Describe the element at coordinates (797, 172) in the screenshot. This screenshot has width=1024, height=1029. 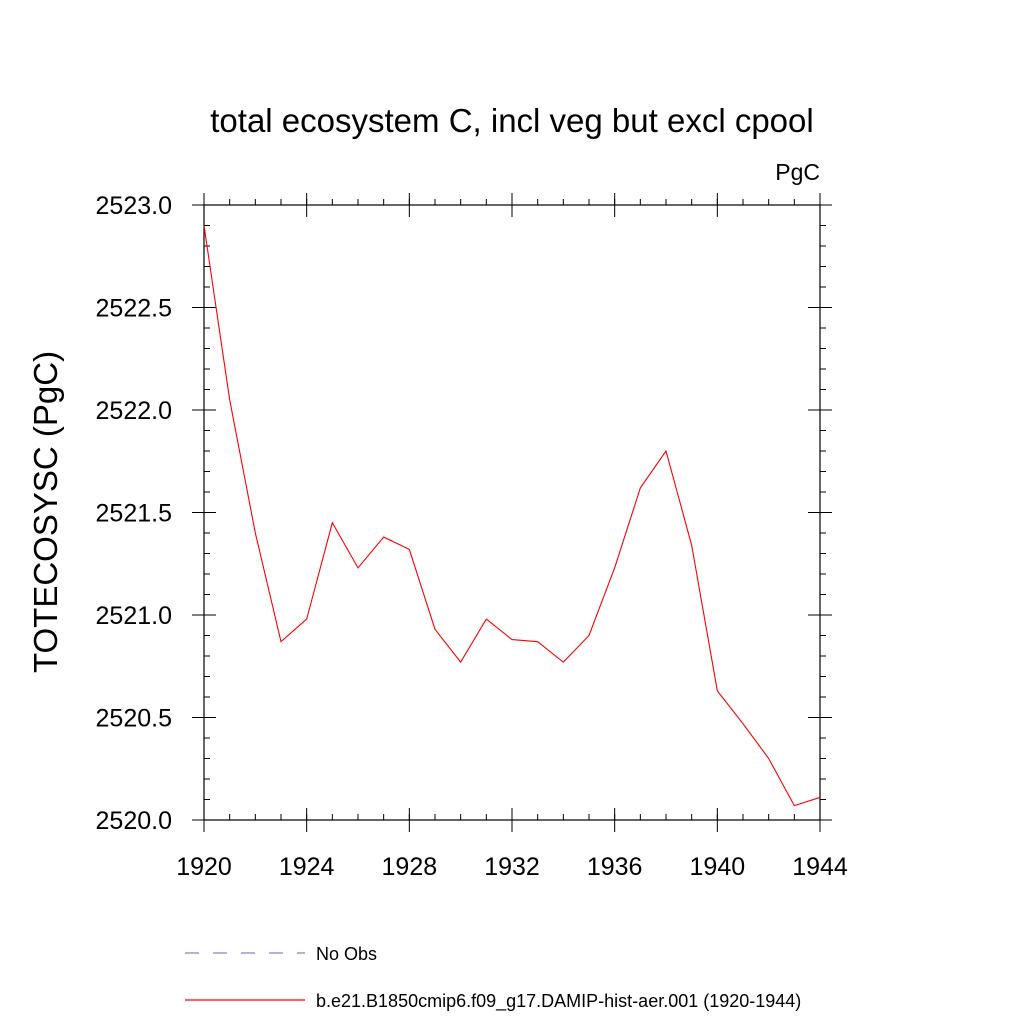
I see `units-label: PgC` at that location.